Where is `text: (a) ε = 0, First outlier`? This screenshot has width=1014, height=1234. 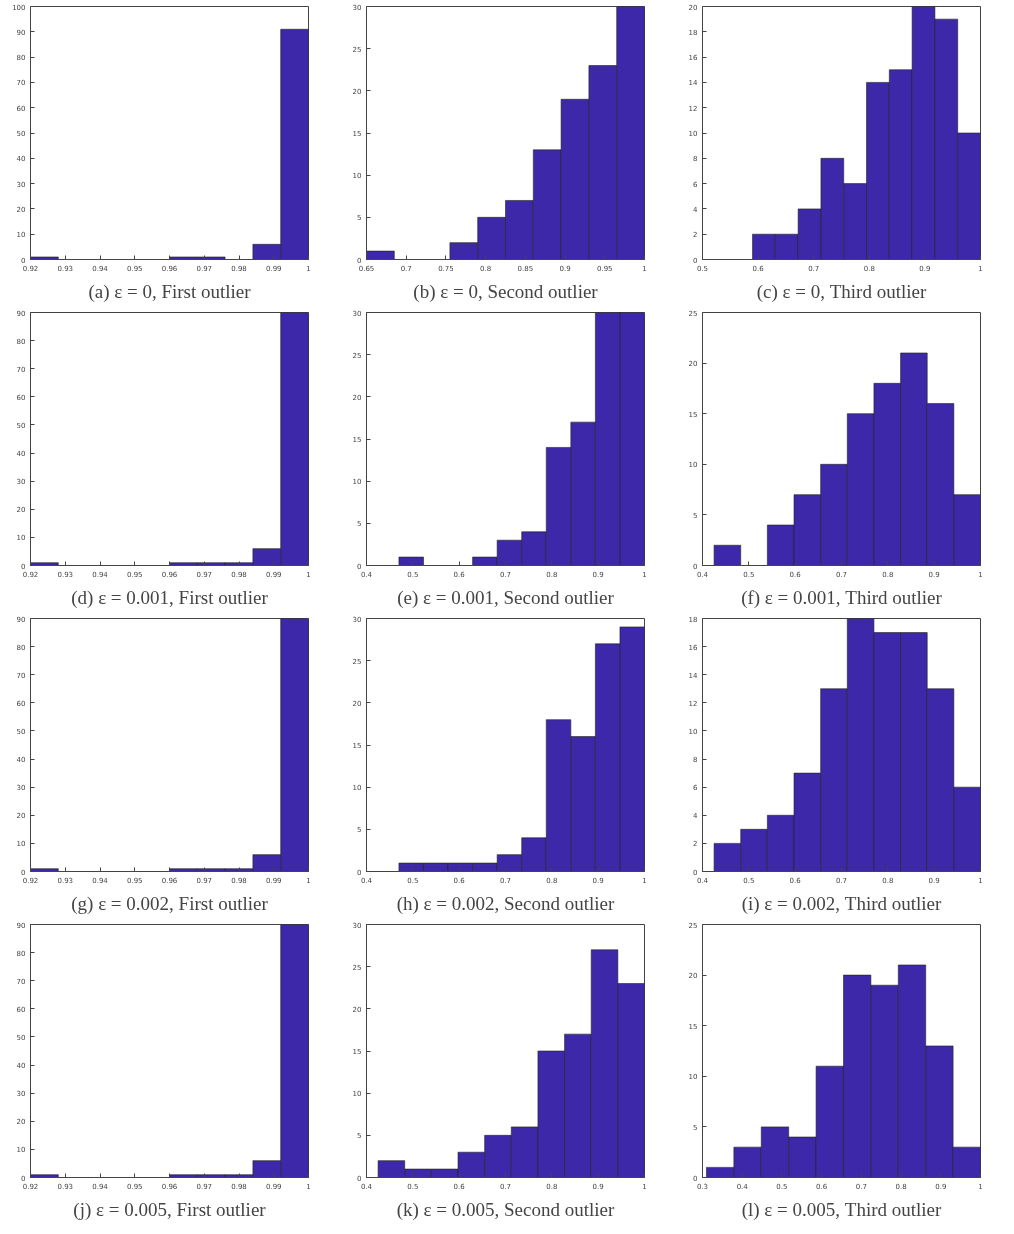
text: (a) ε = 0, First outlier is located at coordinates (170, 291).